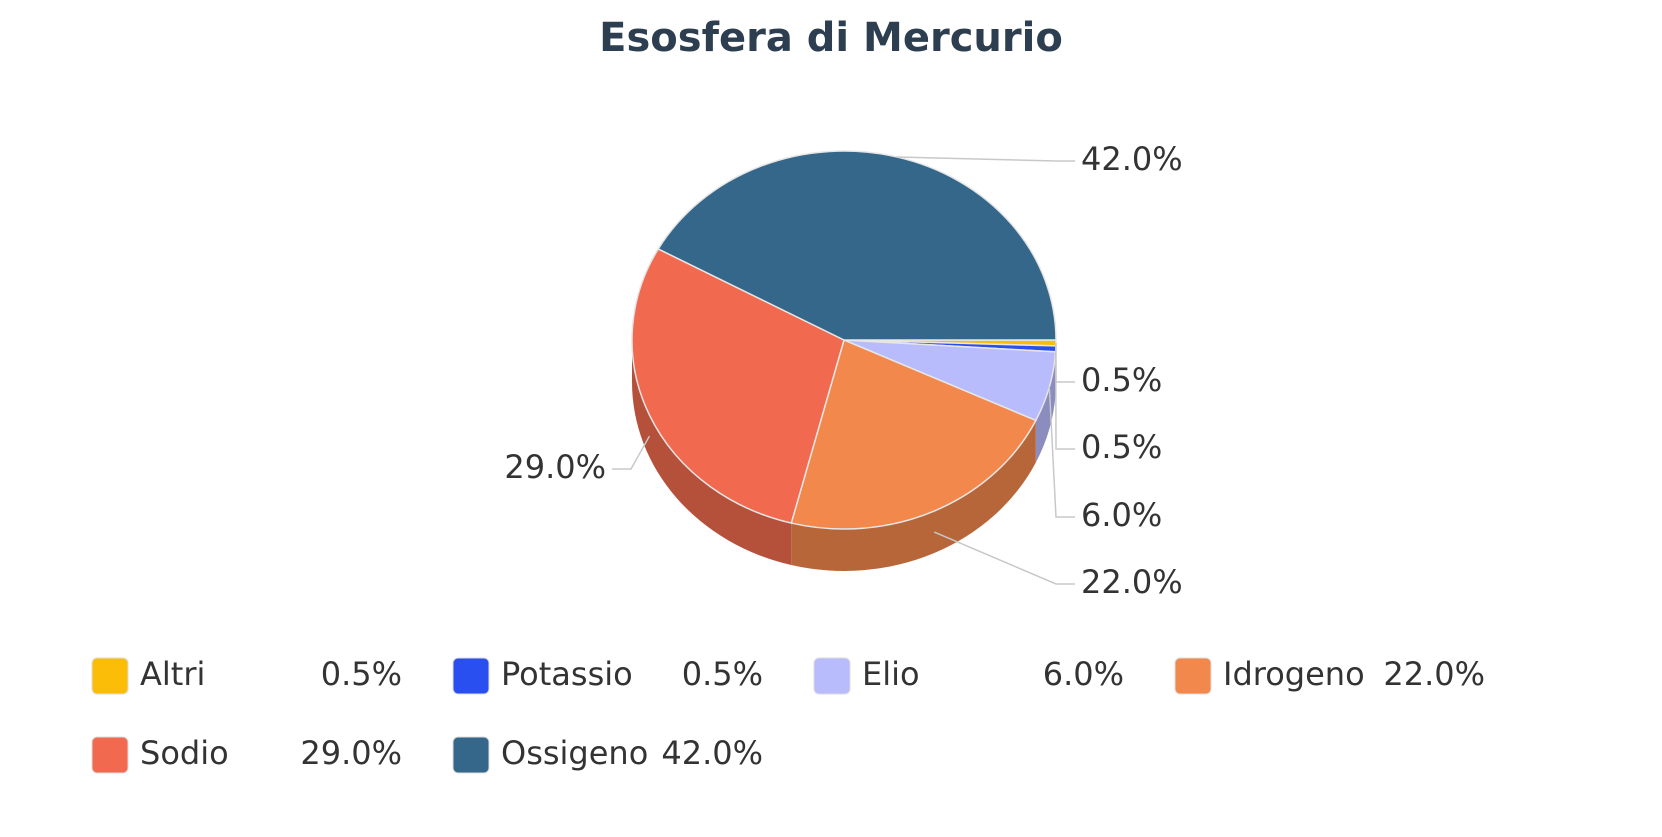 The height and width of the screenshot is (837, 1662). Describe the element at coordinates (712, 753) in the screenshot. I see `legend-value: 42.0%` at that location.